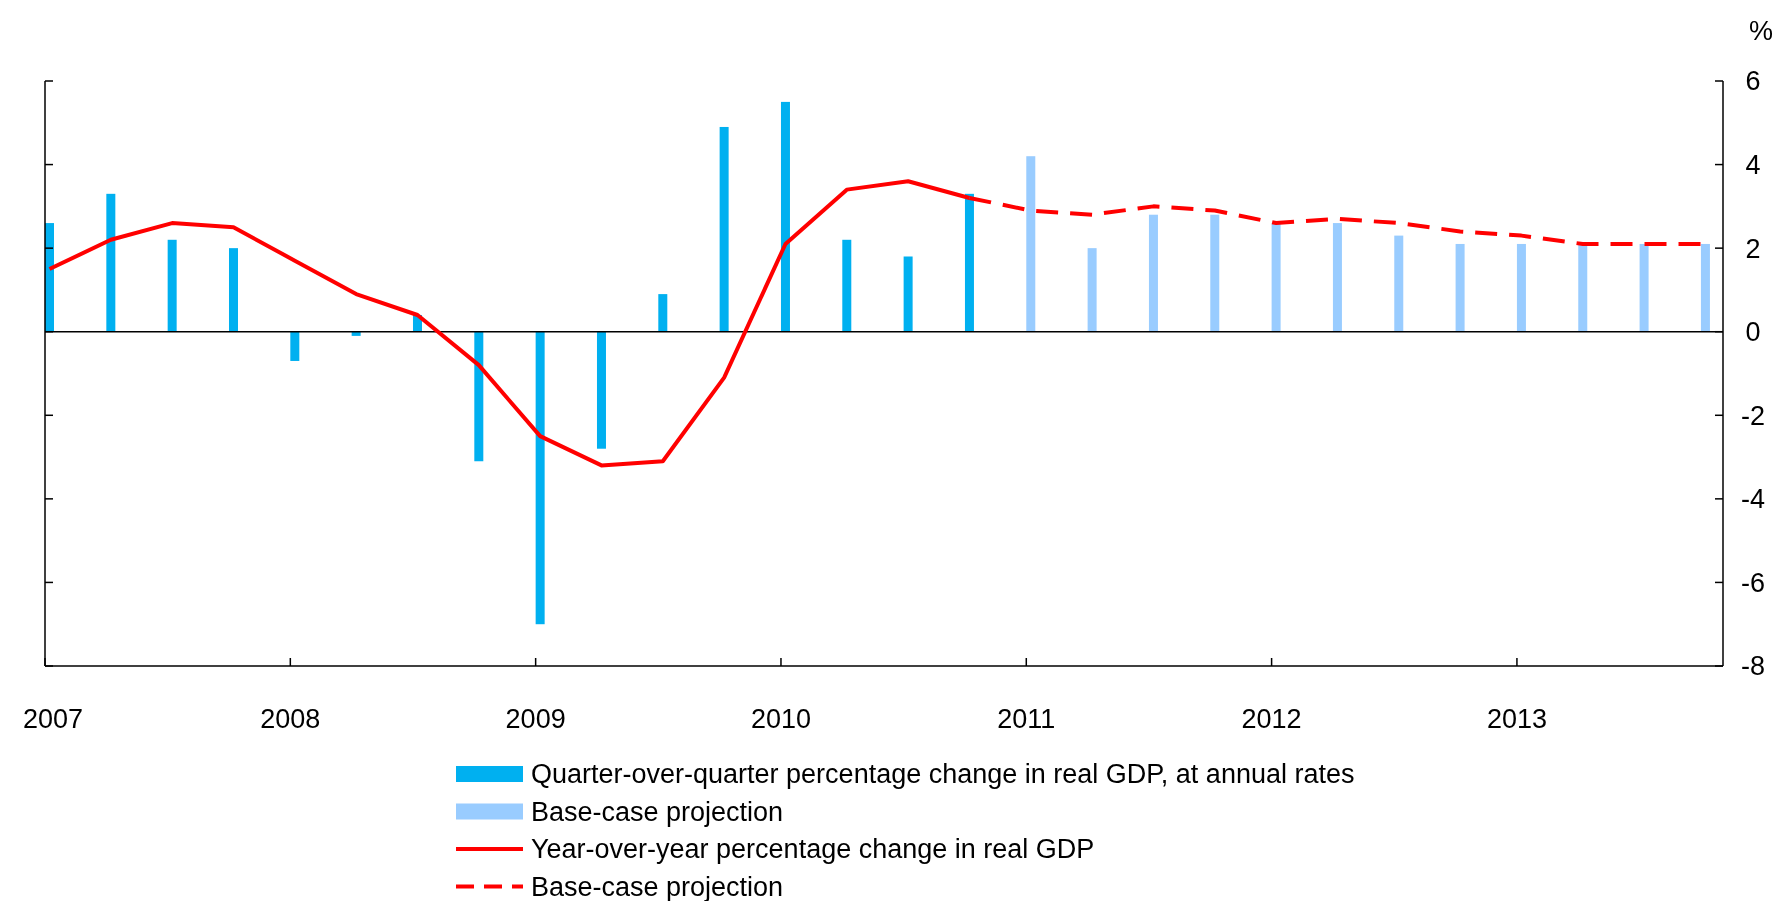 The image size is (1788, 901). What do you see at coordinates (535, 719) in the screenshot?
I see `x-tick-label: 2009` at bounding box center [535, 719].